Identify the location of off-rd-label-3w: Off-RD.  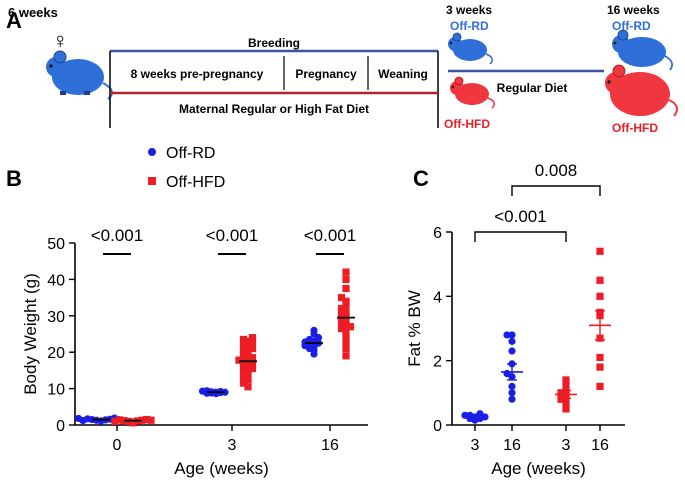
(469, 26).